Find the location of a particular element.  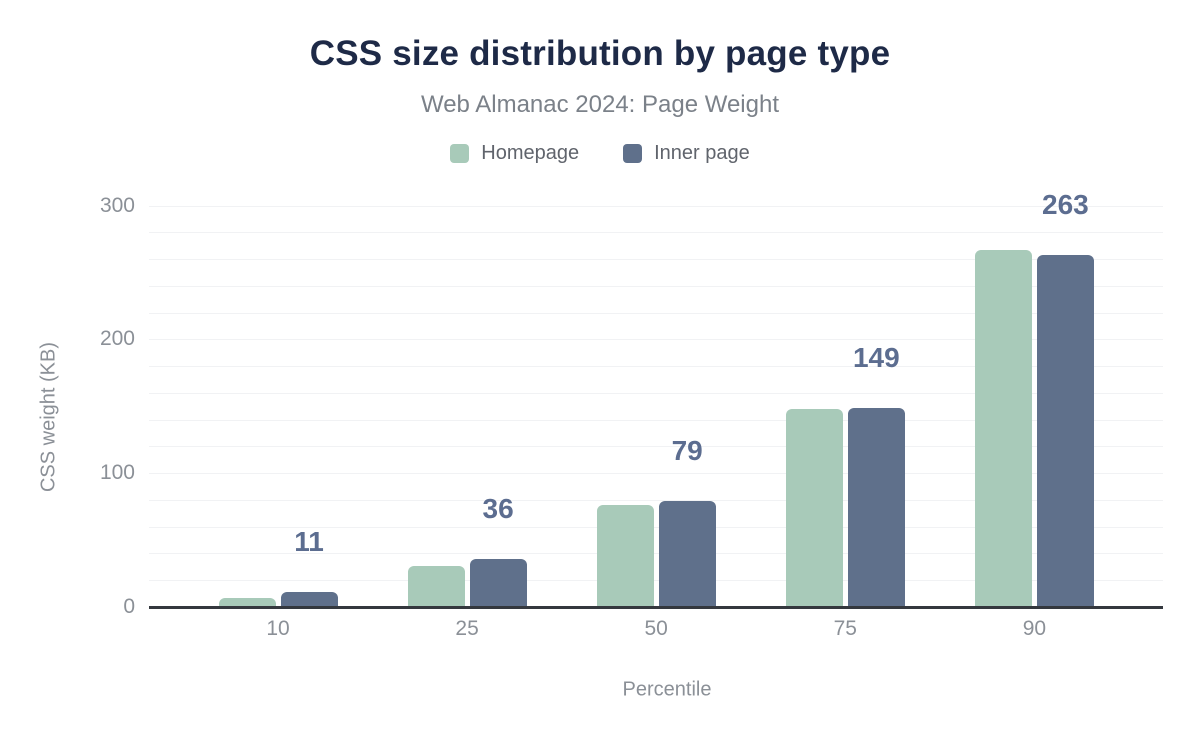

x-axis-line is located at coordinates (656, 607).